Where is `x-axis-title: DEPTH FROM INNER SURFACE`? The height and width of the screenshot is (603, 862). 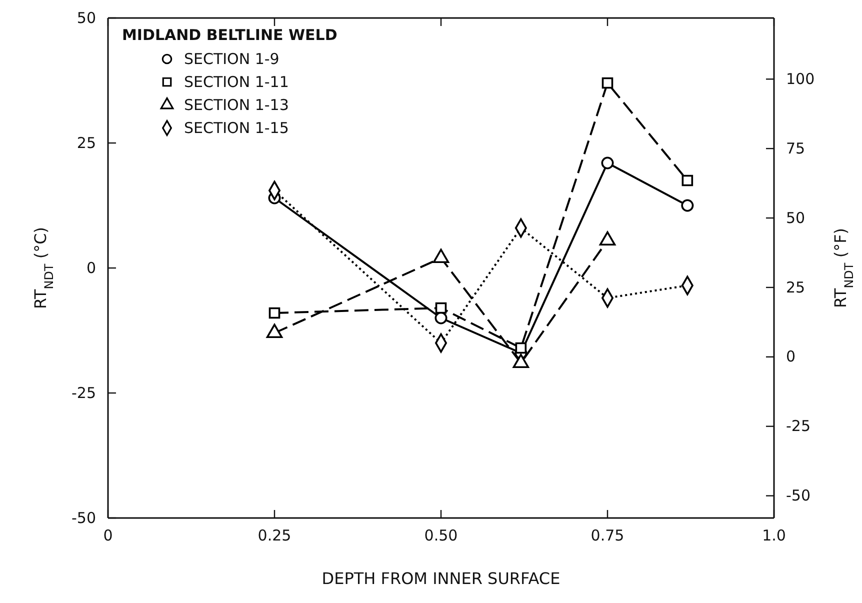 x-axis-title: DEPTH FROM INNER SURFACE is located at coordinates (441, 578).